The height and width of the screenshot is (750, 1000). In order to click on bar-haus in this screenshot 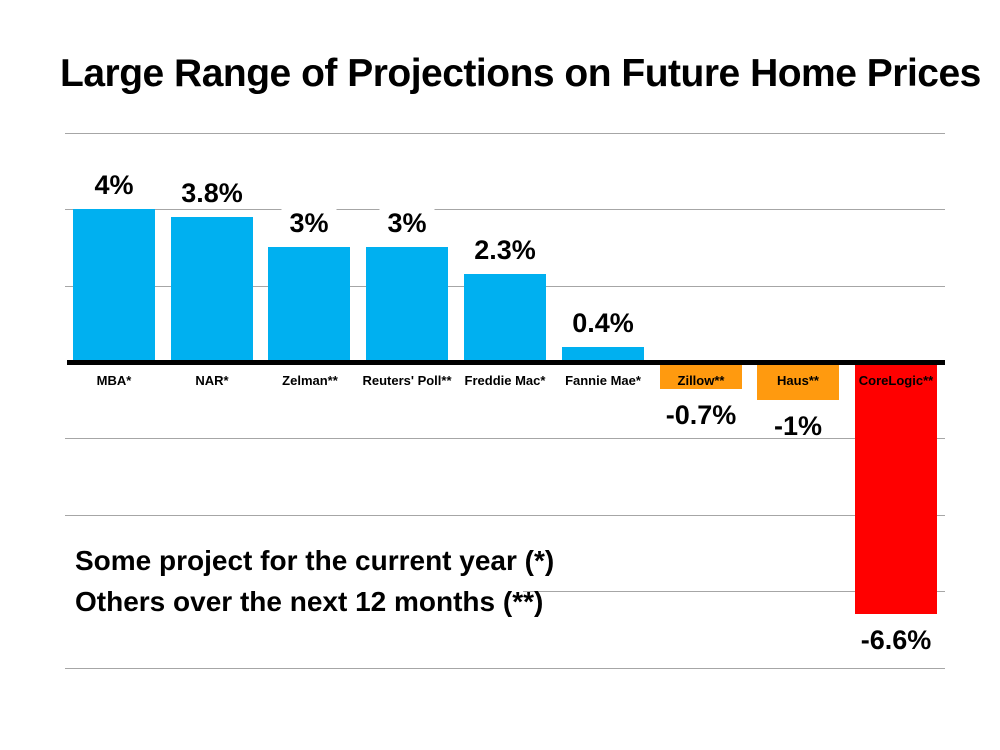, I will do `click(798, 382)`.